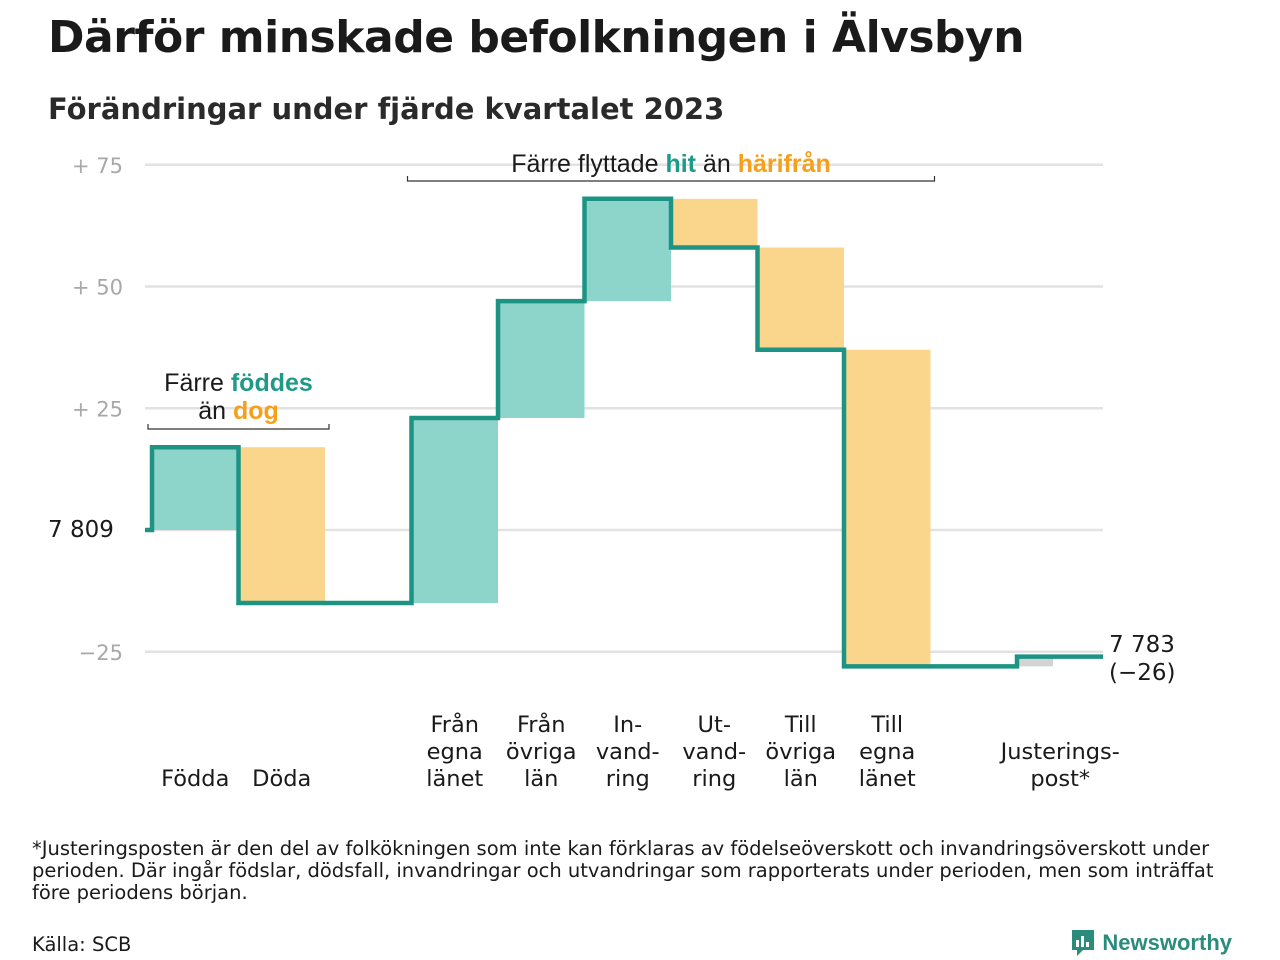  Describe the element at coordinates (272, 383) in the screenshot. I see `annotation-part: föddes` at that location.